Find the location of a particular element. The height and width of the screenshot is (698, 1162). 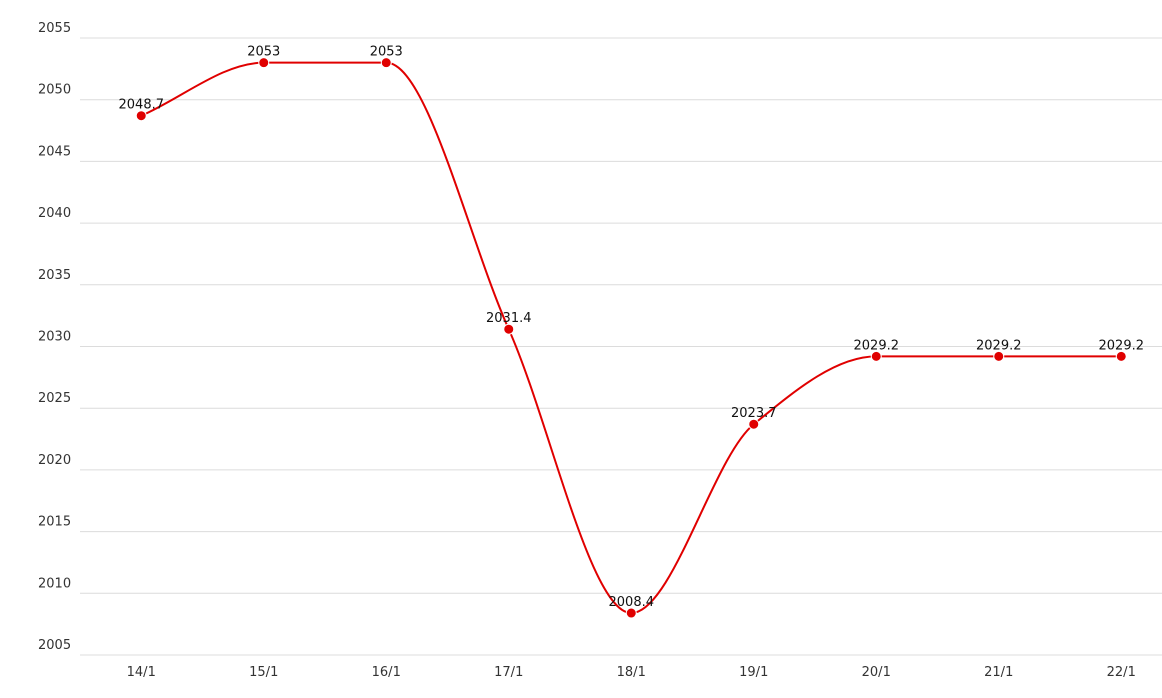

y-tick-label: 2050 is located at coordinates (54, 90).